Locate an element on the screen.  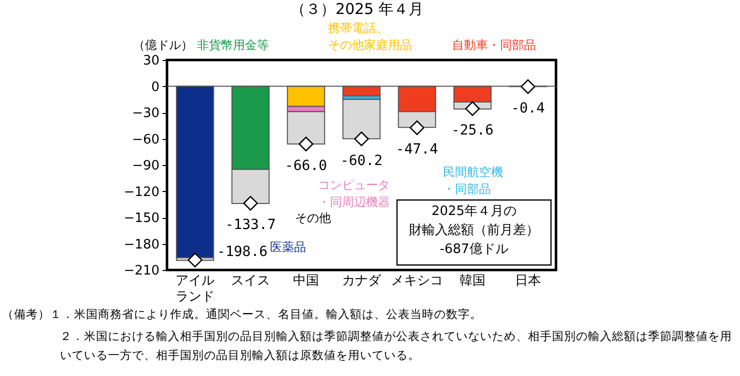
chart-title: （３）2025 年４月 is located at coordinates (357, 9).